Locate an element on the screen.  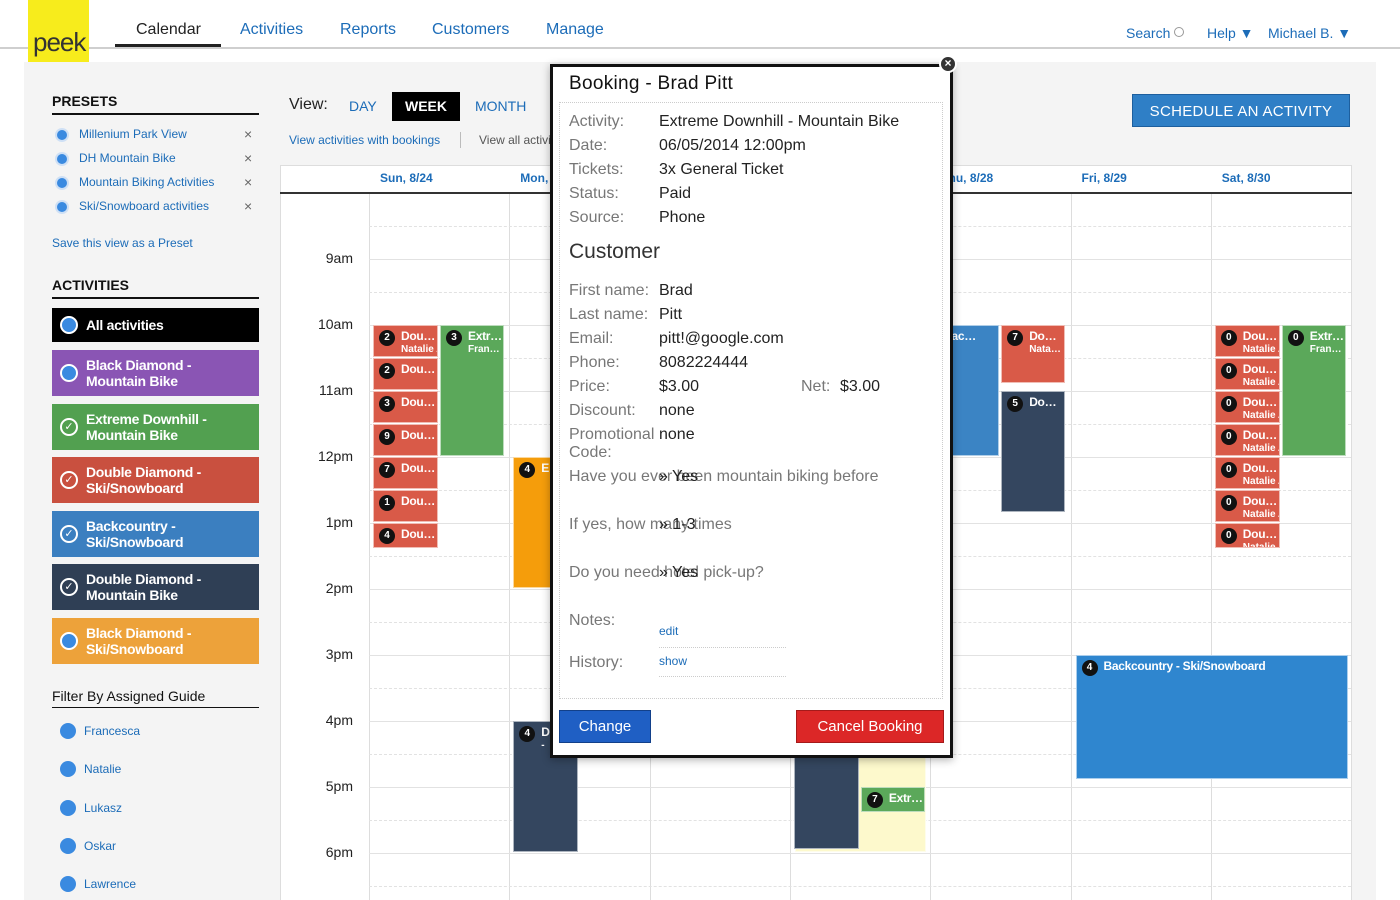
guide-link: Francesca is located at coordinates (112, 731).